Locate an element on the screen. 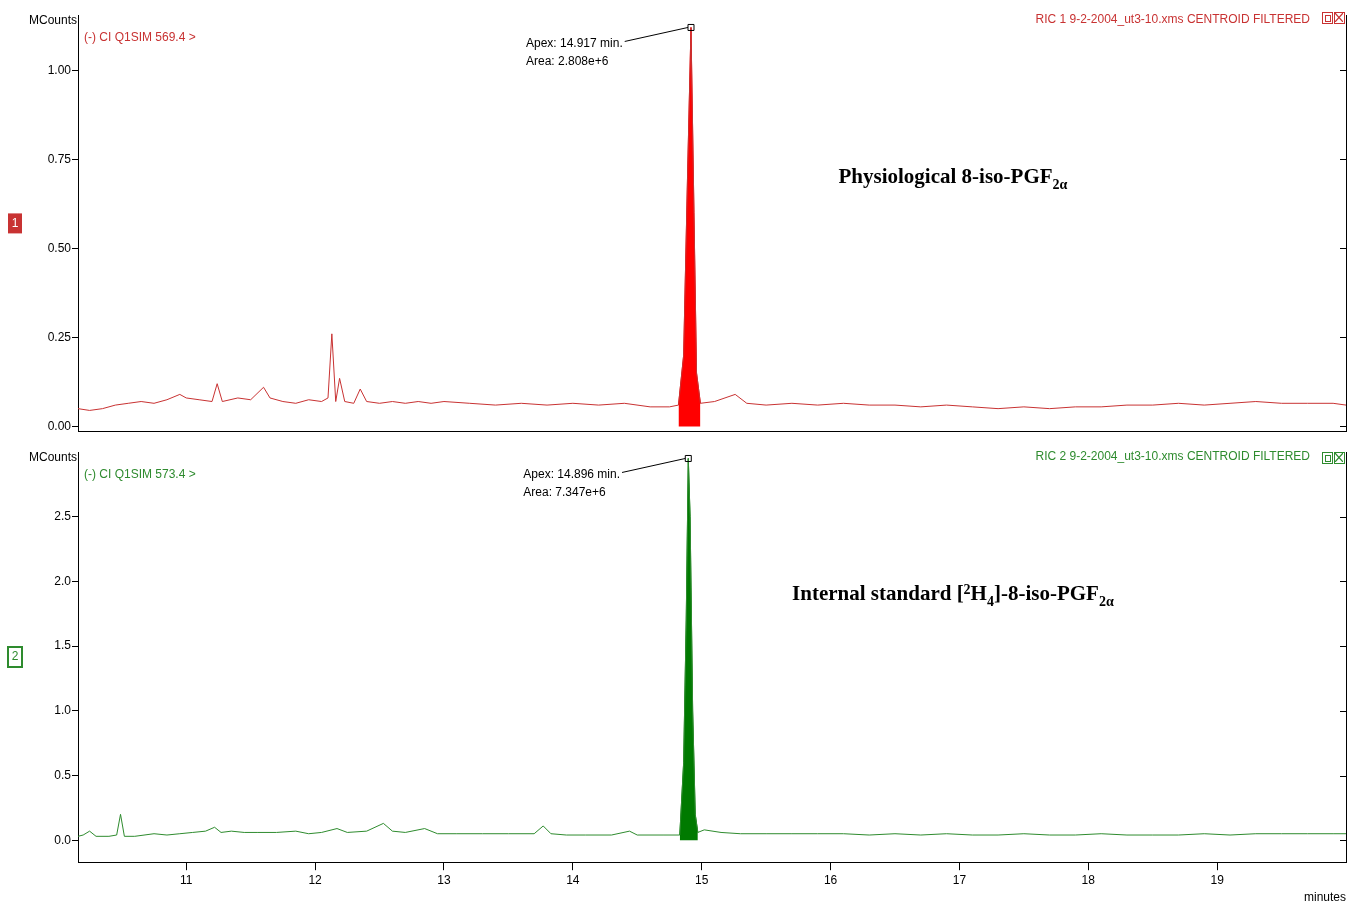 The width and height of the screenshot is (1351, 907). x-tick-label: 17 is located at coordinates (959, 879).